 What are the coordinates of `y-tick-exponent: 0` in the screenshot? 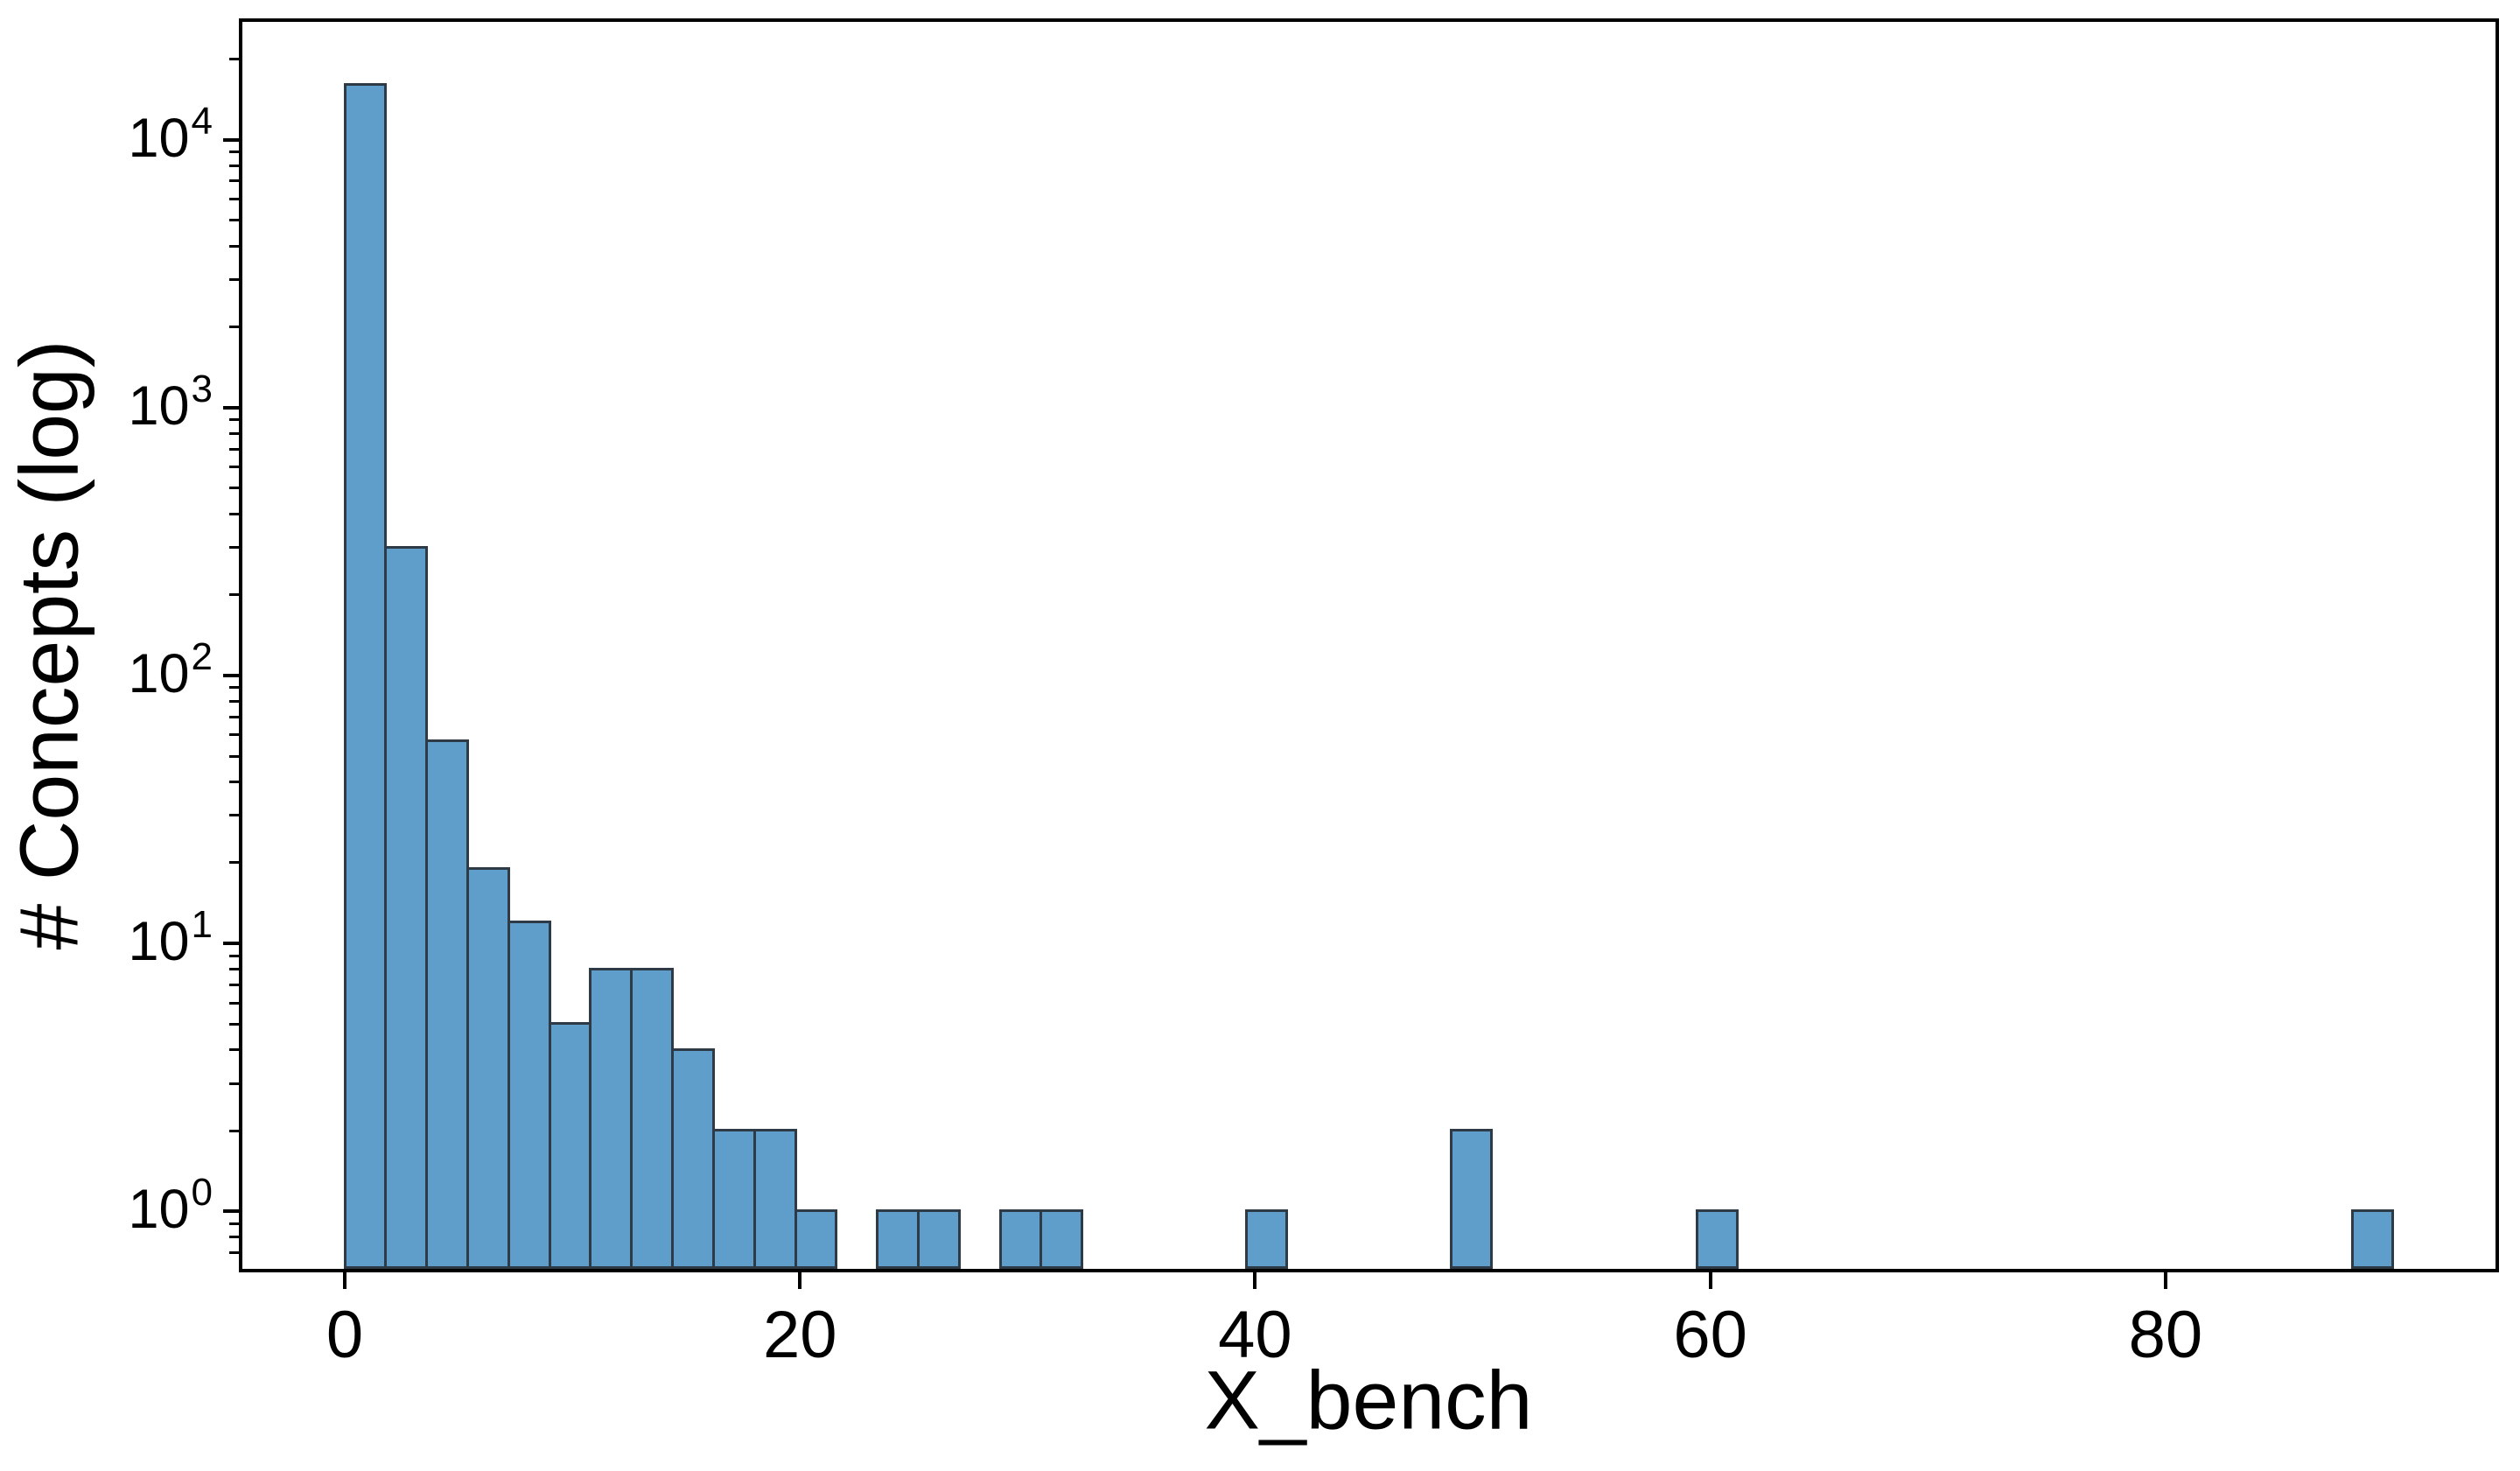 It's located at (202, 1193).